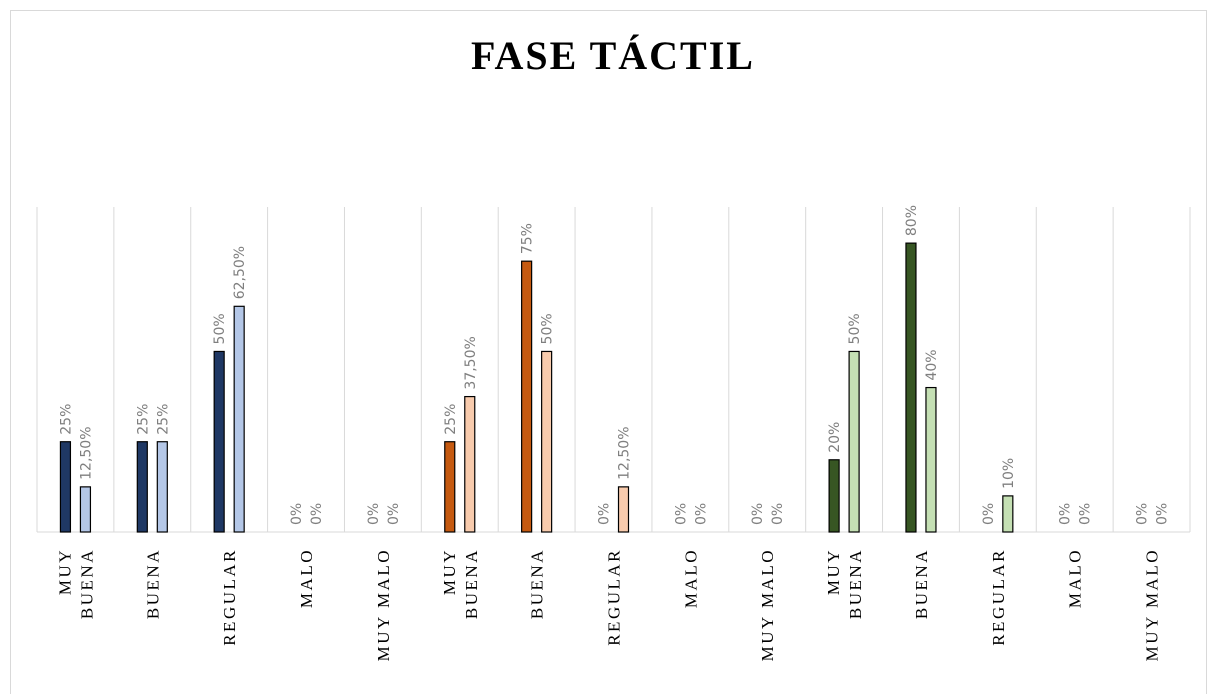  I want to click on value-label: 75%, so click(528, 238).